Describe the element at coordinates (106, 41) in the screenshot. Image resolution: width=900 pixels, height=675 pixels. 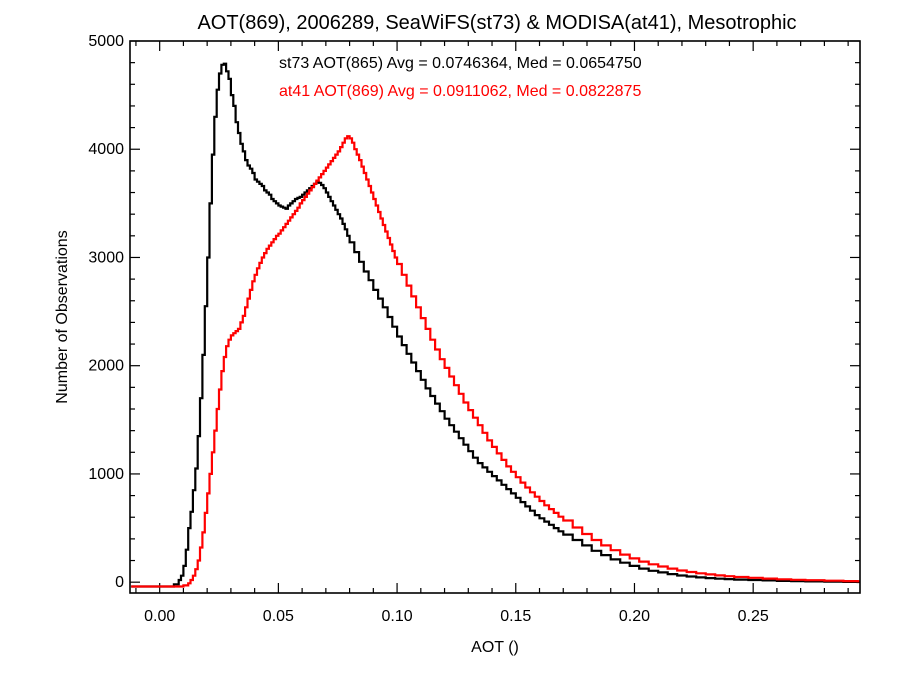
I see `y-tick-label: 5000` at that location.